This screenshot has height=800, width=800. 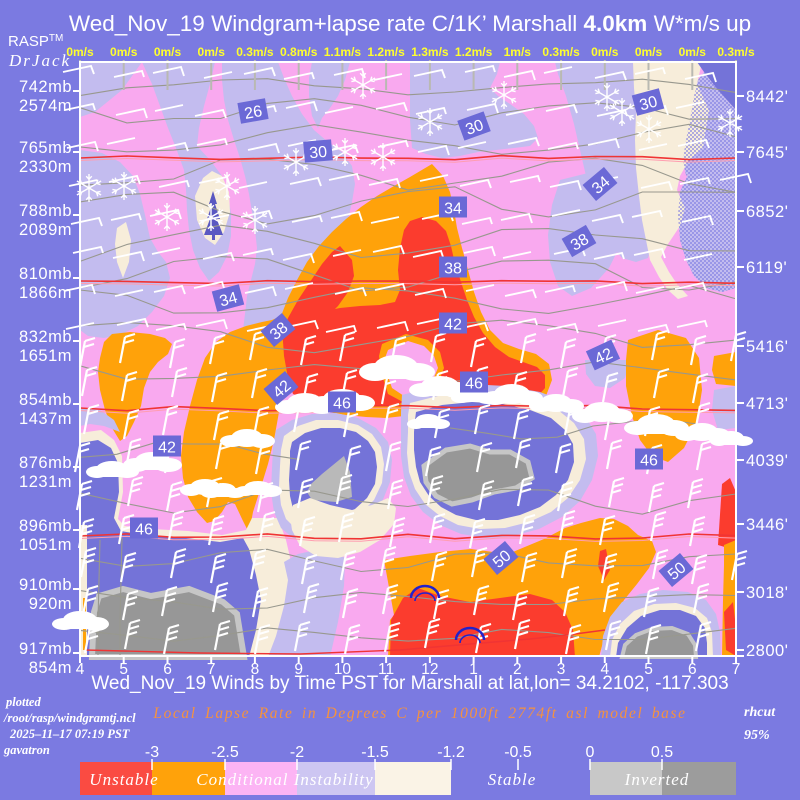 What do you see at coordinates (50, 604) in the screenshot?
I see `svg-text: 920m` at bounding box center [50, 604].